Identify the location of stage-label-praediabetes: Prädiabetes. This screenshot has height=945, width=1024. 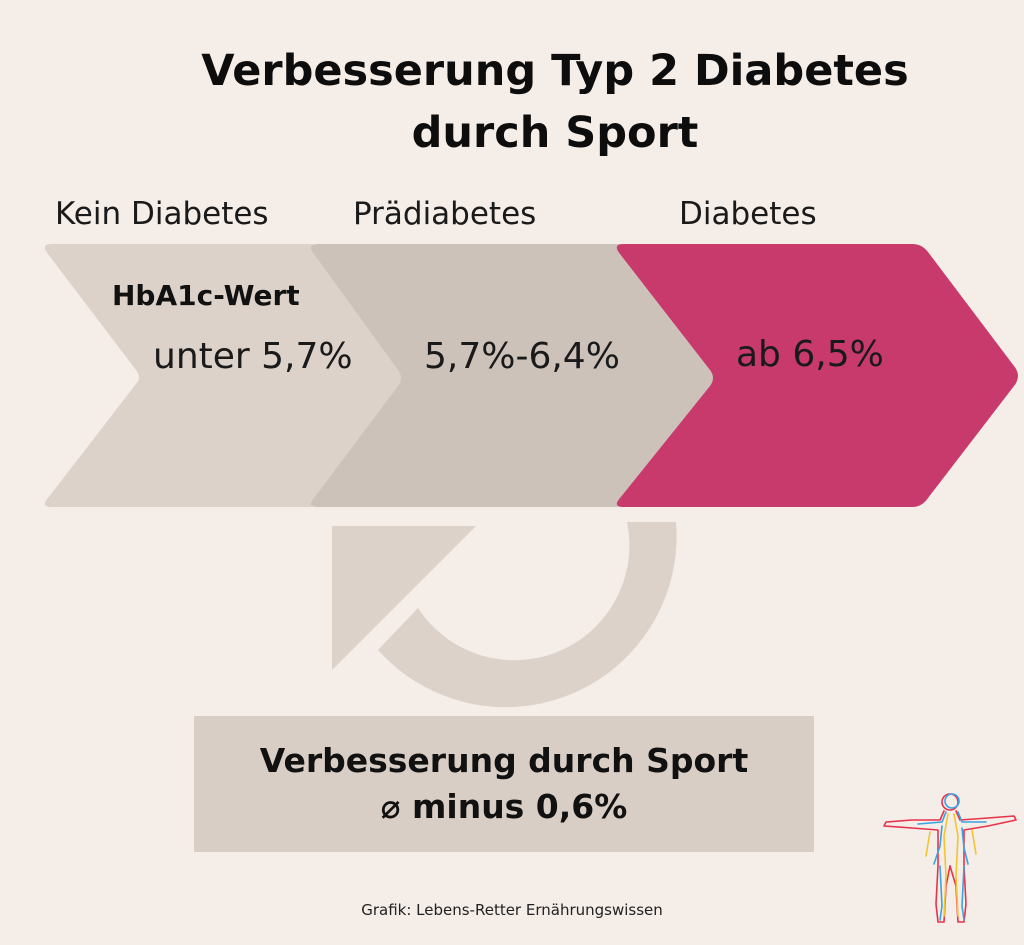
(445, 214).